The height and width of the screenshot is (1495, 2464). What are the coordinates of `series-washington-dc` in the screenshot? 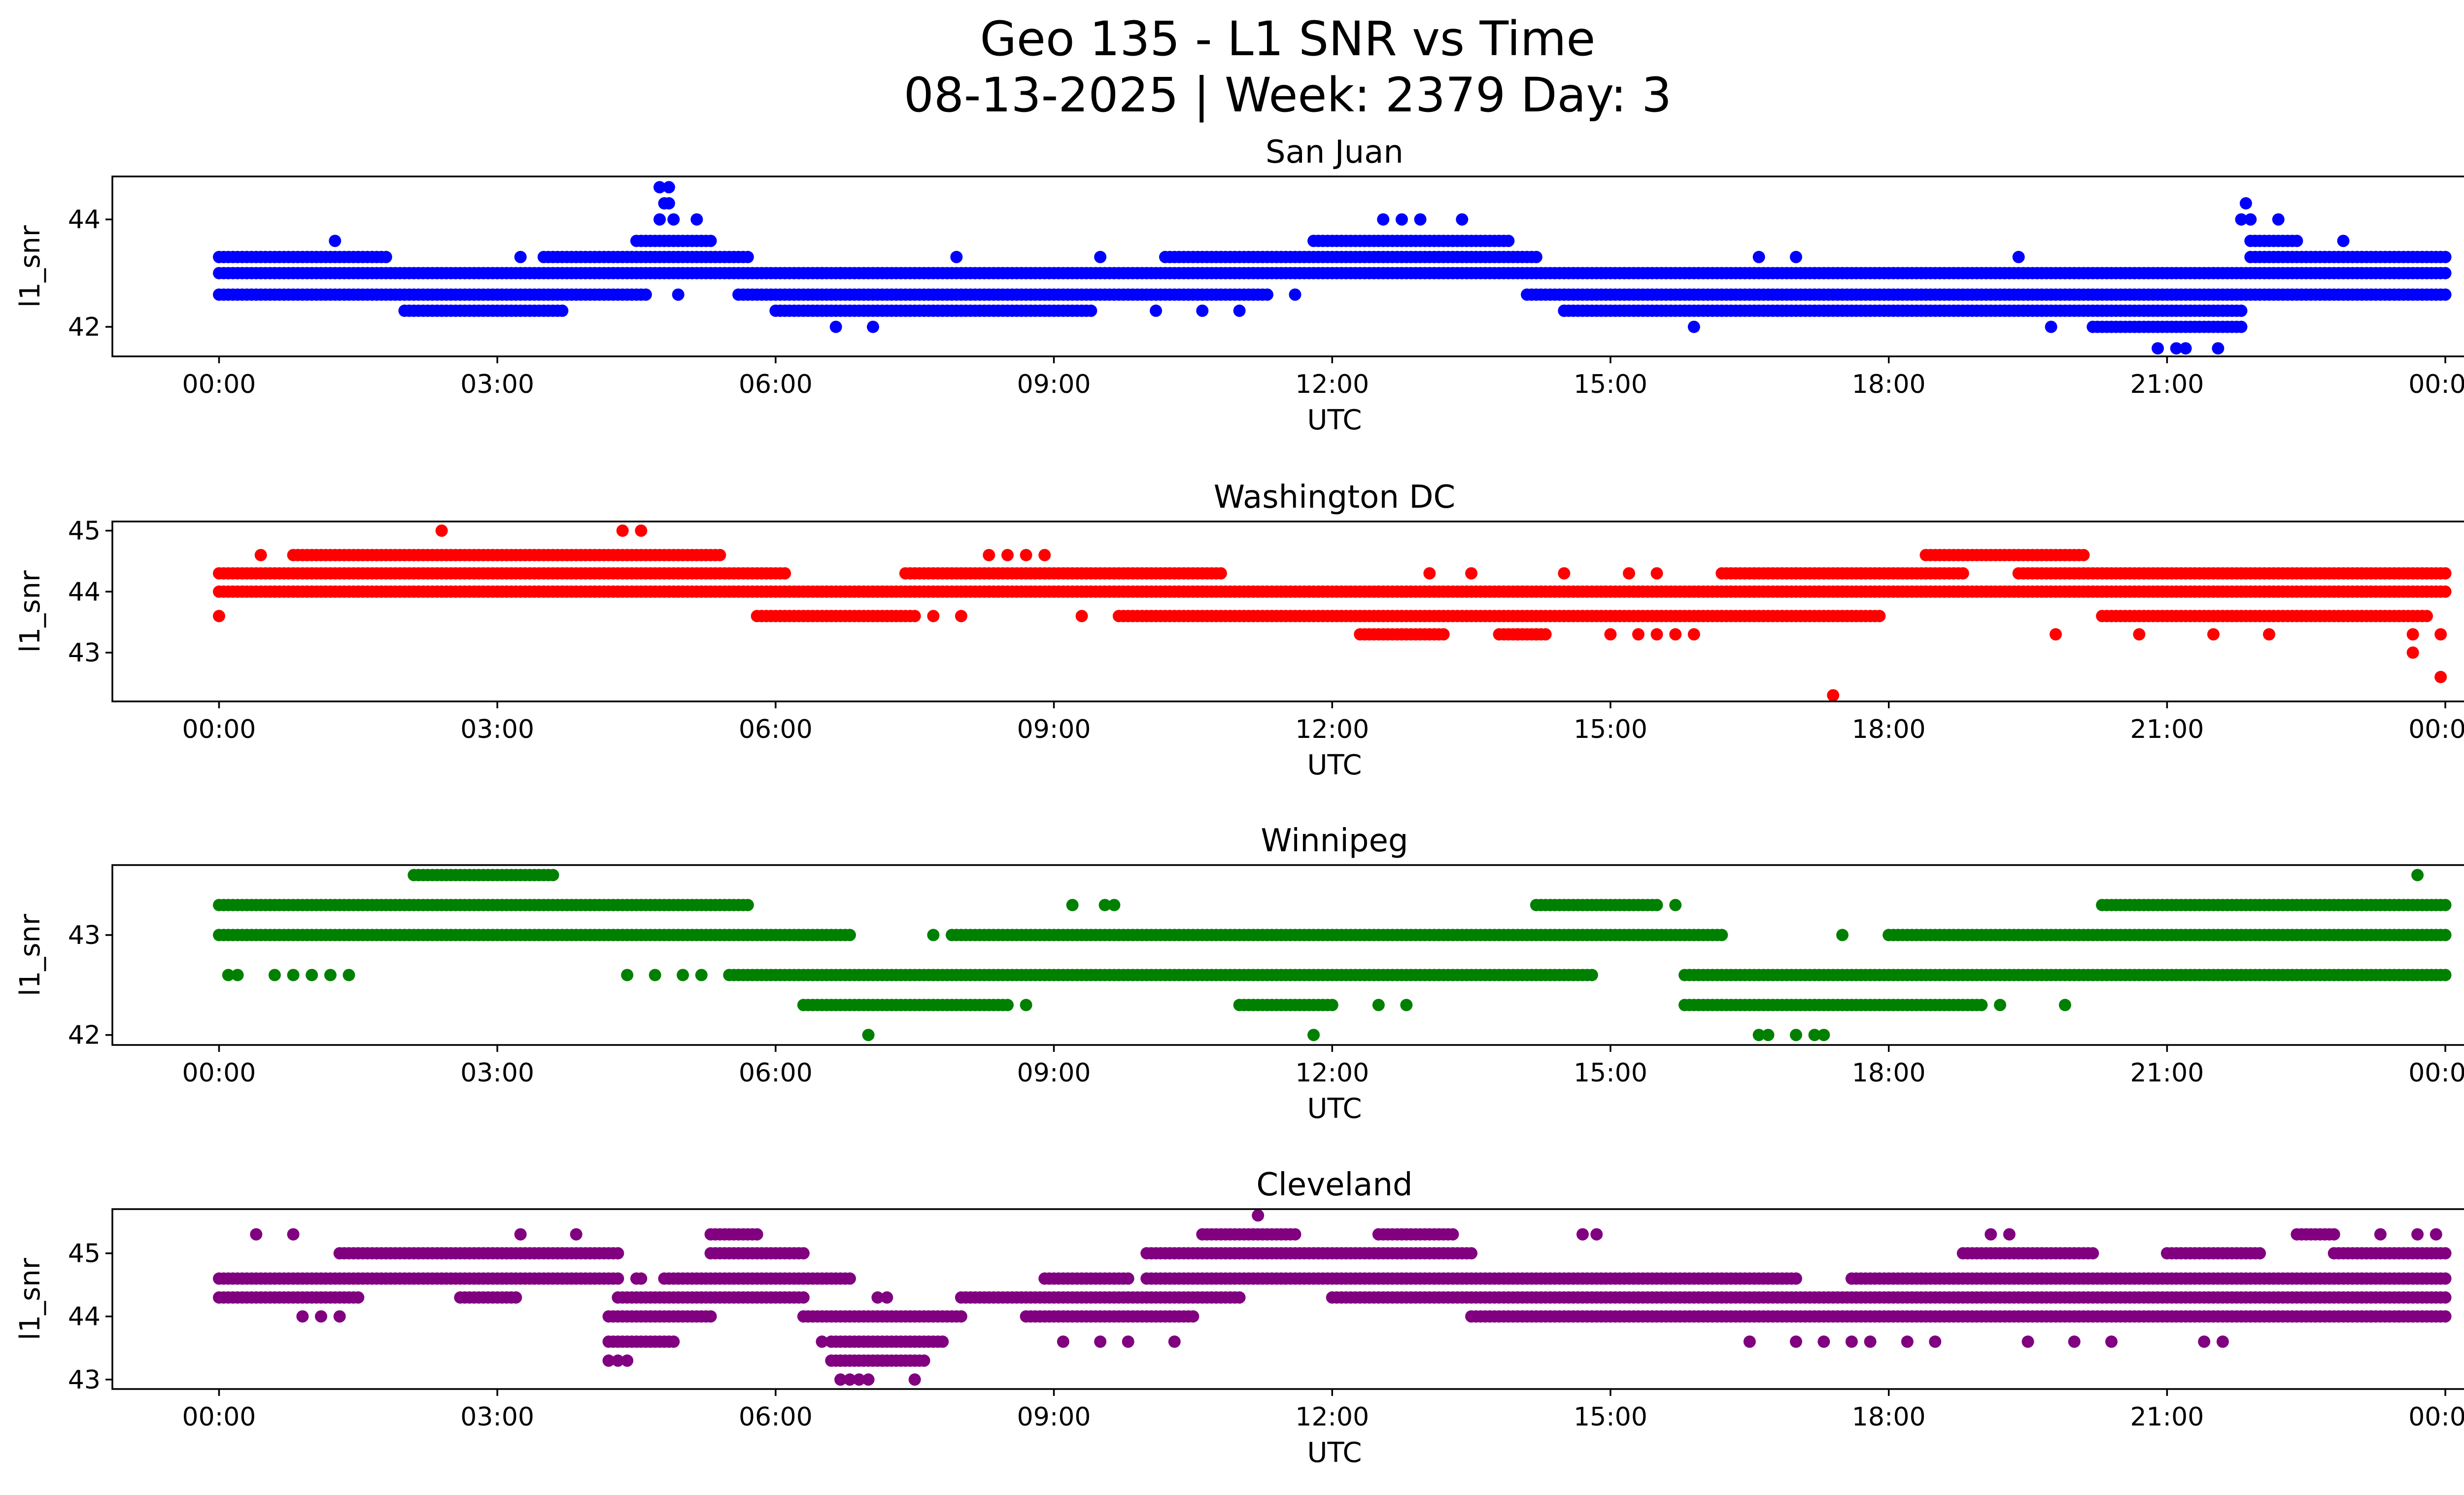 It's located at (1332, 613).